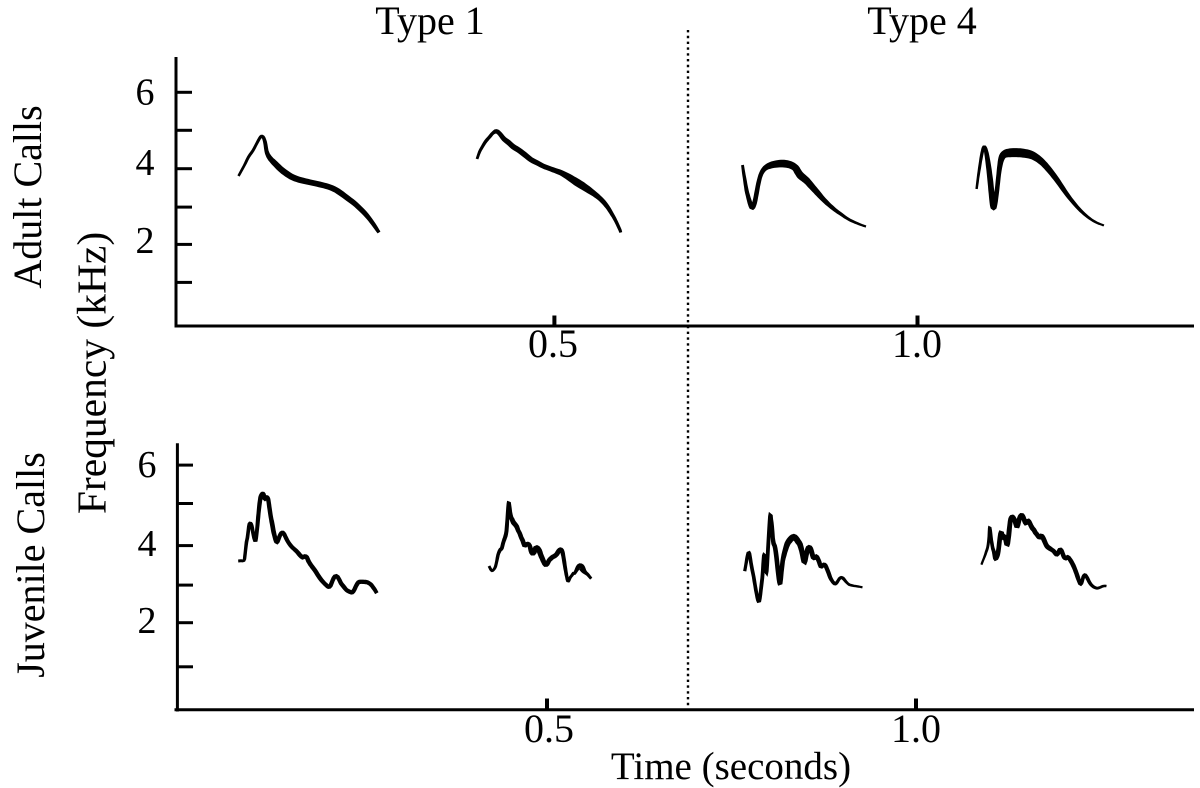 This screenshot has height=788, width=1200. I want to click on svg-text: Frequency (kHz), so click(92, 373).